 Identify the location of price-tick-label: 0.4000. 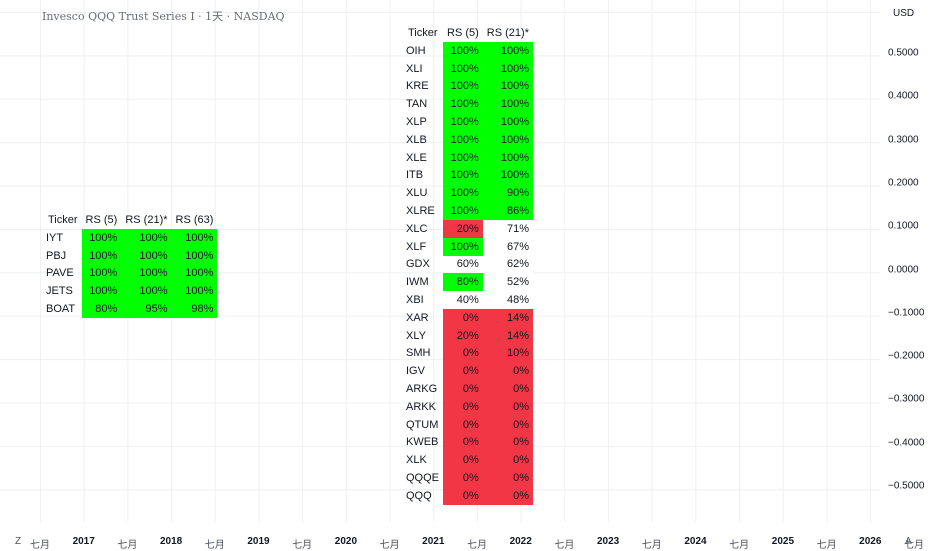
(903, 96).